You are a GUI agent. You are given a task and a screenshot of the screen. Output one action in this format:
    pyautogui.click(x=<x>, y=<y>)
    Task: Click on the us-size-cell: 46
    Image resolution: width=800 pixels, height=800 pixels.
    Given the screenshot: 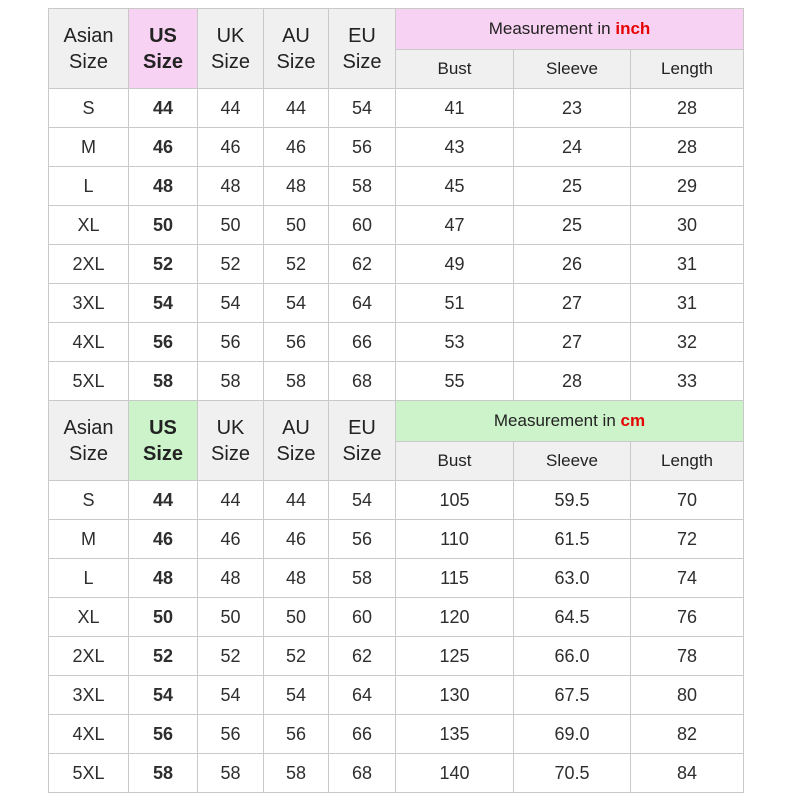 What is the action you would take?
    pyautogui.click(x=163, y=147)
    